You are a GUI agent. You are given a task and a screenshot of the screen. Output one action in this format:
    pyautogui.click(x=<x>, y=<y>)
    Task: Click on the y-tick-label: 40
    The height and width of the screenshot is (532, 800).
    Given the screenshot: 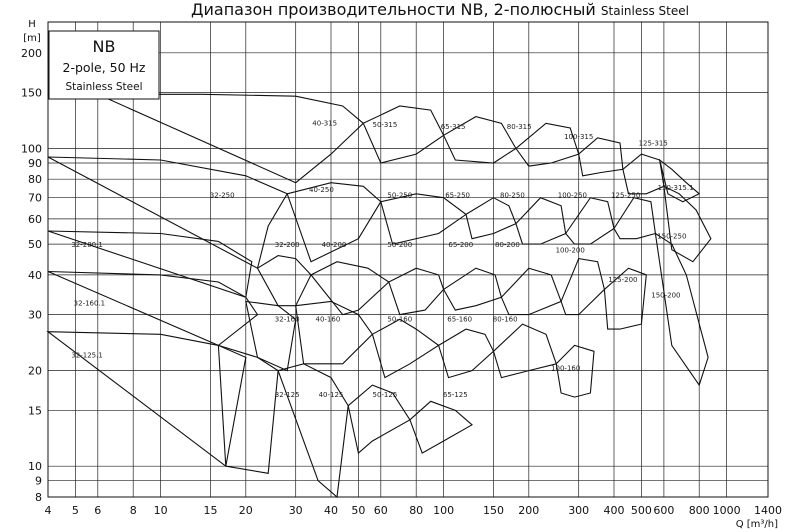 What is the action you would take?
    pyautogui.click(x=35, y=275)
    